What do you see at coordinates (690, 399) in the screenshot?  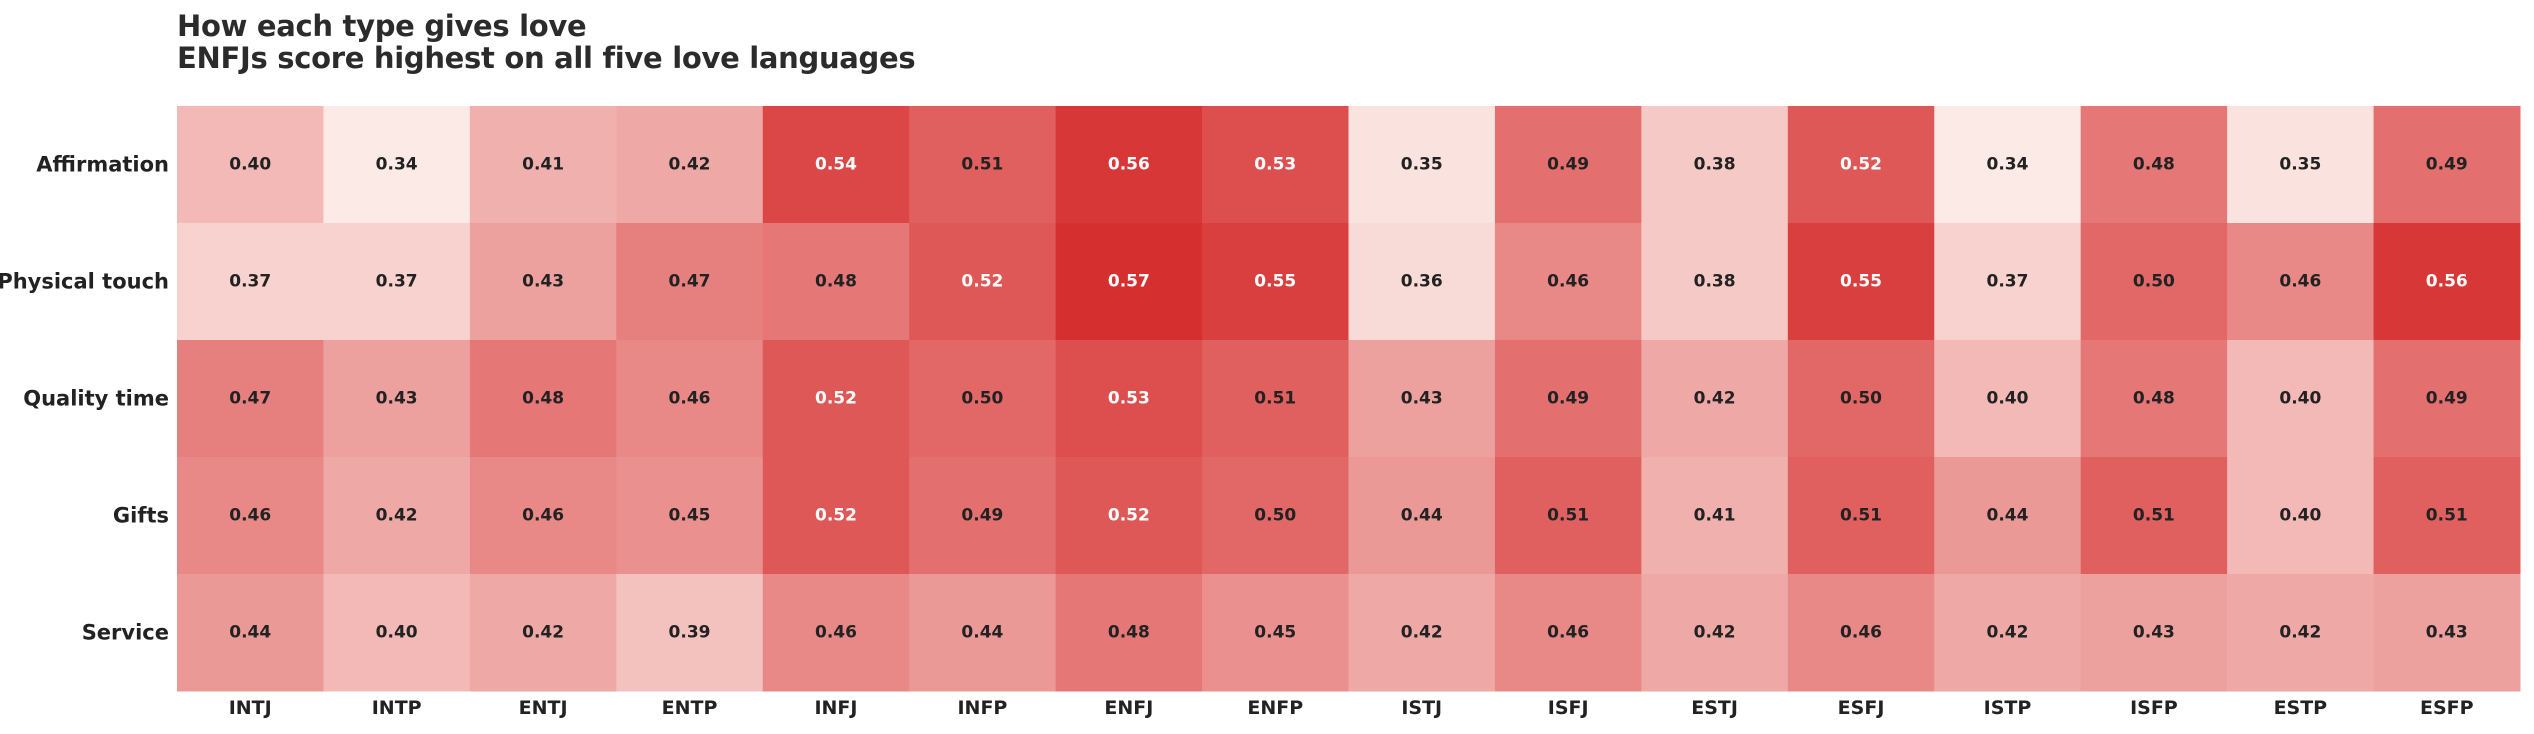 I see `heatmap-cell-quality-time-entp` at bounding box center [690, 399].